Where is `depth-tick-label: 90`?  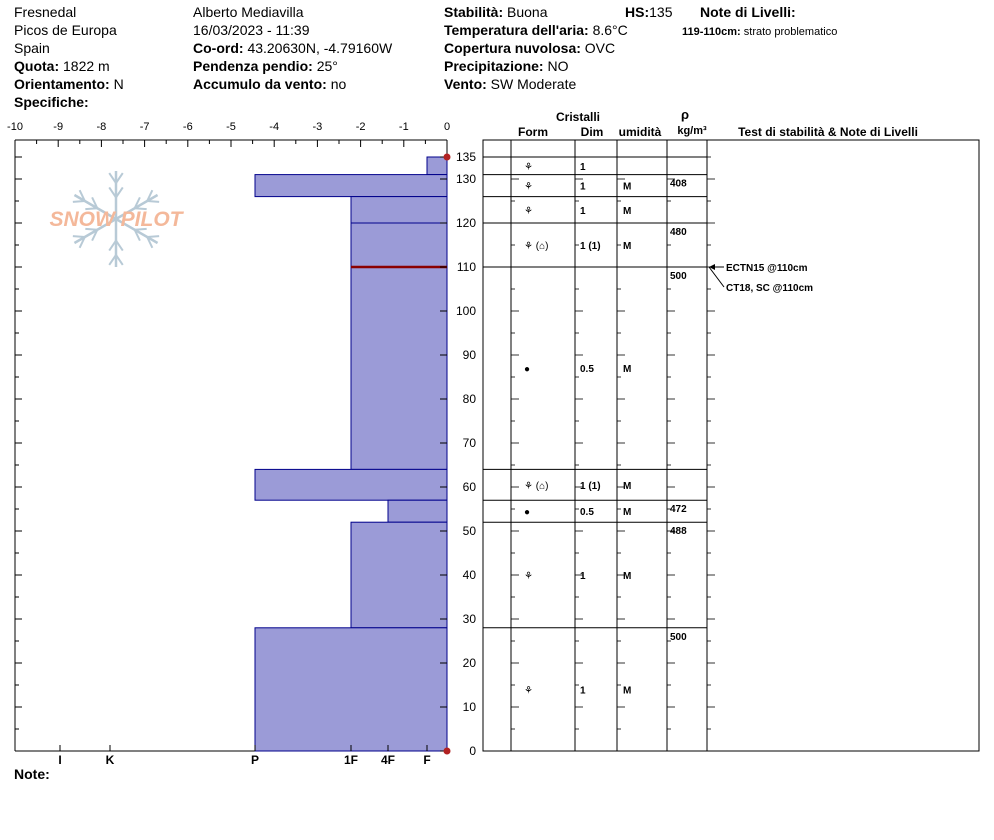 depth-tick-label: 90 is located at coordinates (470, 355).